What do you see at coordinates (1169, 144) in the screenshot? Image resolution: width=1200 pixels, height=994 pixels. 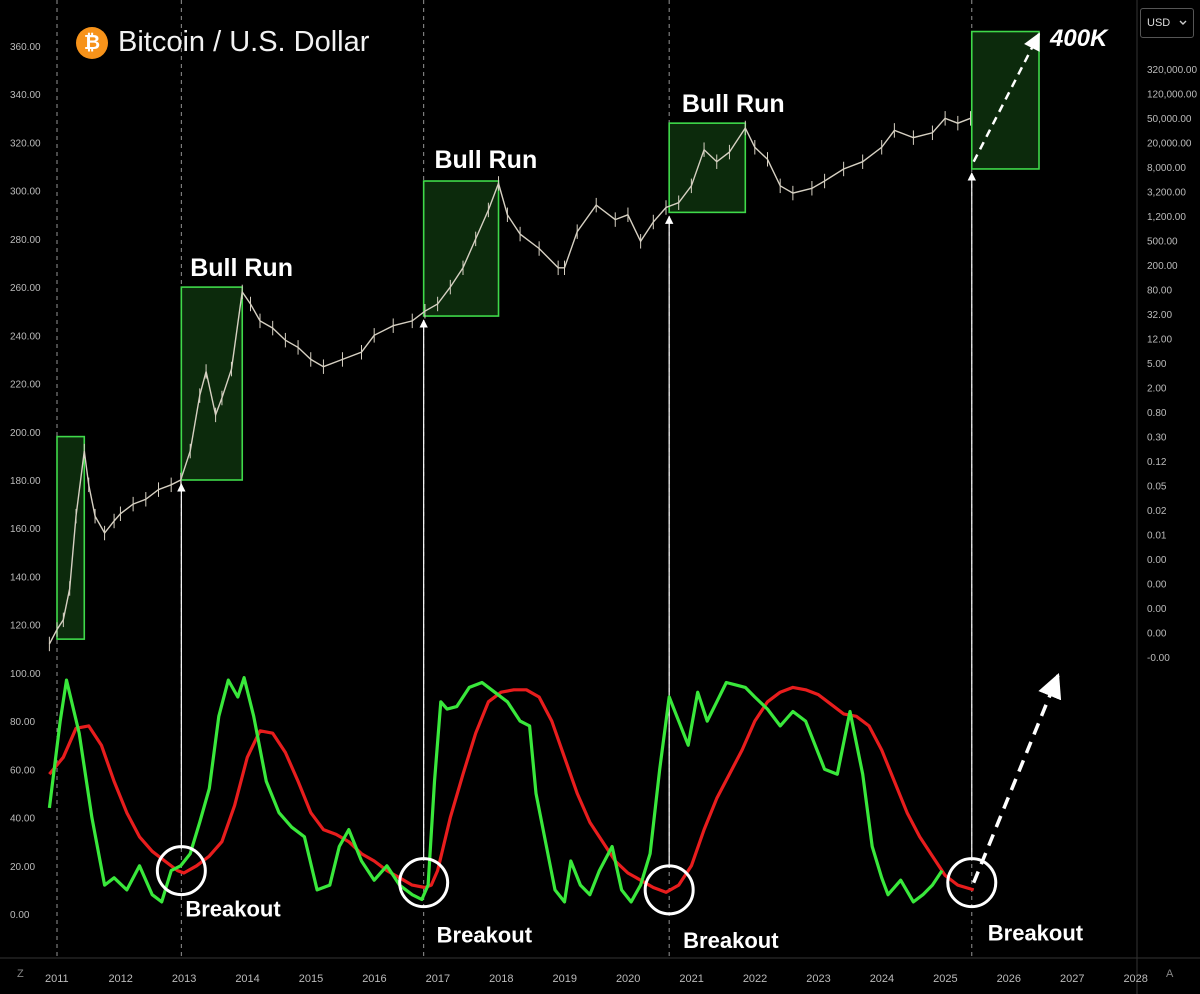 I see `right-axis-tick-label: 20,000.00` at bounding box center [1169, 144].